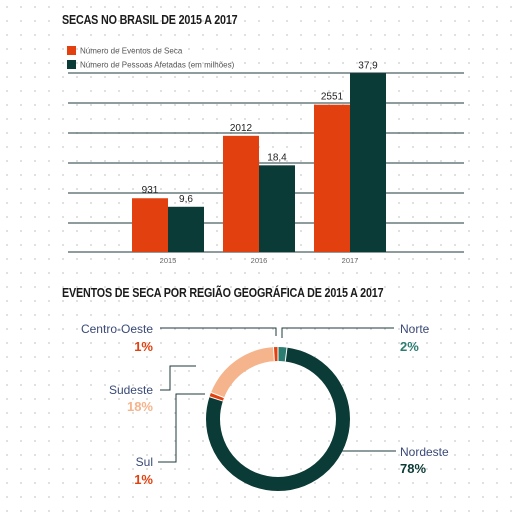 This screenshot has height=516, width=517. I want to click on bar-value-label: 2012, so click(241, 128).